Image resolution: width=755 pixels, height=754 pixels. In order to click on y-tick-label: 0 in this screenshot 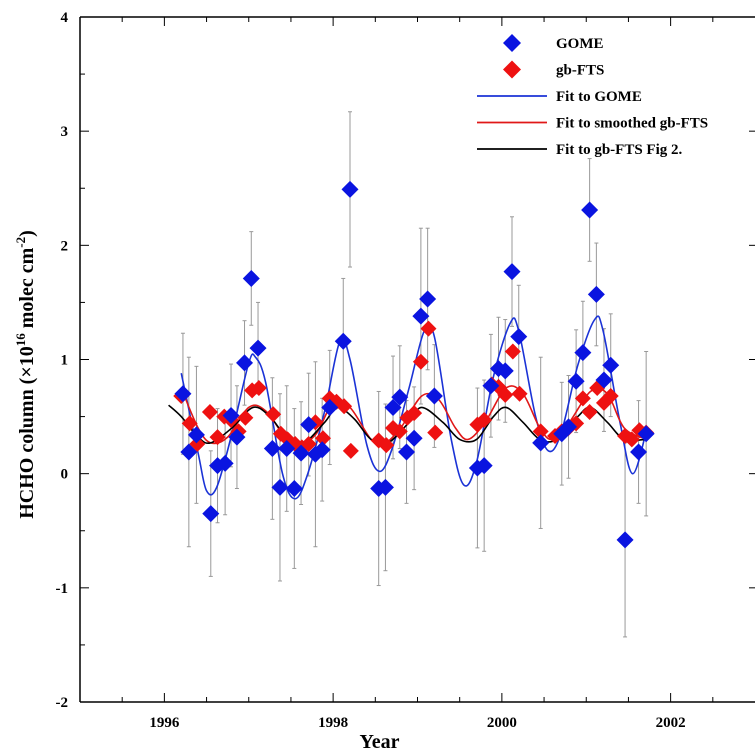, I will do `click(65, 475)`.